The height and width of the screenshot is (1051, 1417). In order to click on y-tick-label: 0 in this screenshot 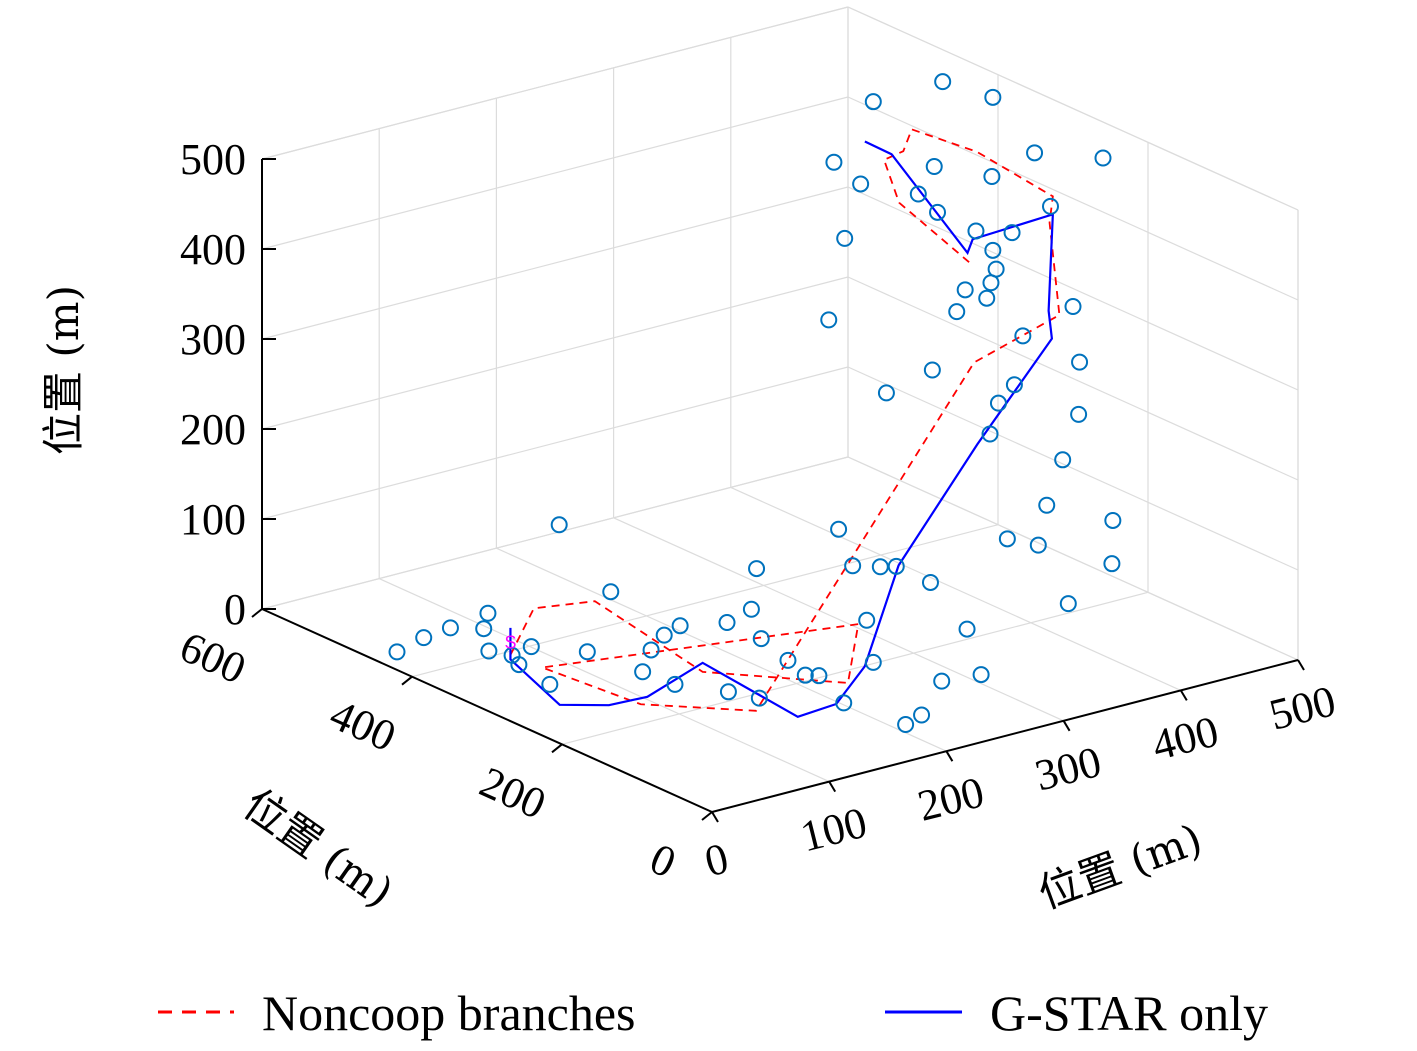, I will do `click(663, 861)`.